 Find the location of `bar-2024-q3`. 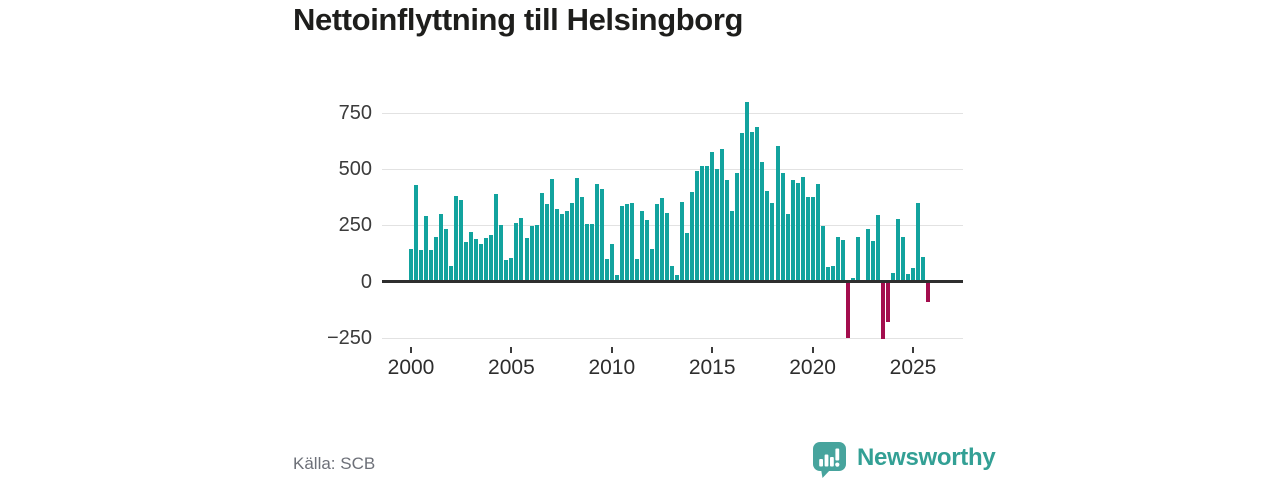

bar-2024-q3 is located at coordinates (903, 259).